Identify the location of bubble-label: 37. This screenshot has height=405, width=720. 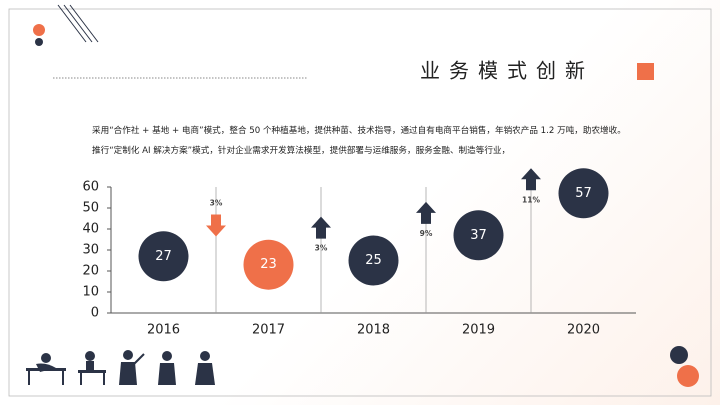
(478, 235).